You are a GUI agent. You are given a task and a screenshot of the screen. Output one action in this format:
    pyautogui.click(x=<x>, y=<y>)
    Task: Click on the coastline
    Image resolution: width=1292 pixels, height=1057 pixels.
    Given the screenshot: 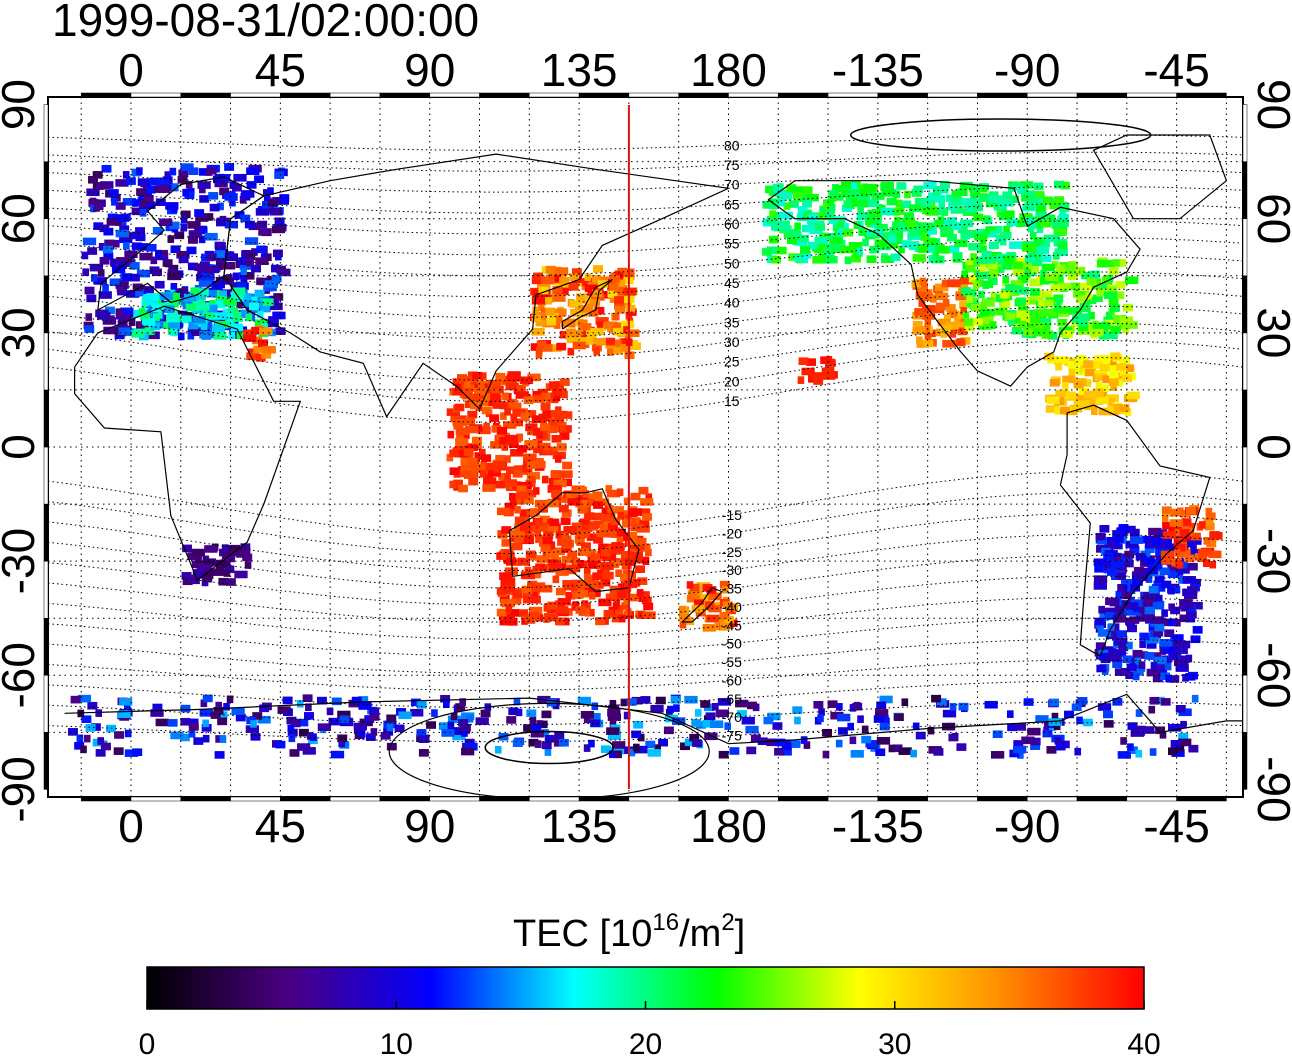 What is the action you would take?
    pyautogui.click(x=188, y=443)
    